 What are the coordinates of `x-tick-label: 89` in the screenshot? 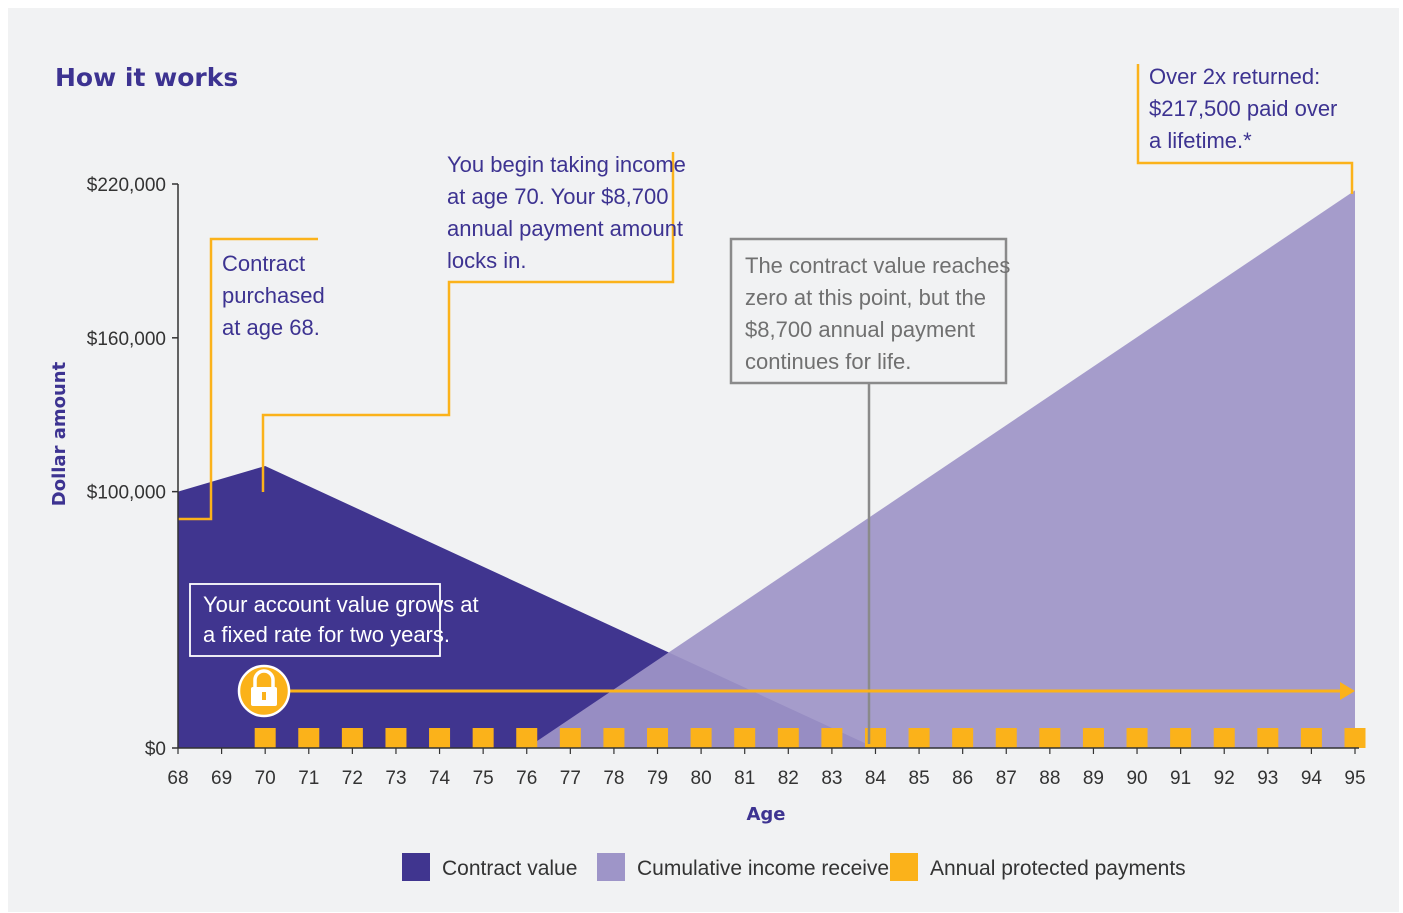 It's located at (1093, 778).